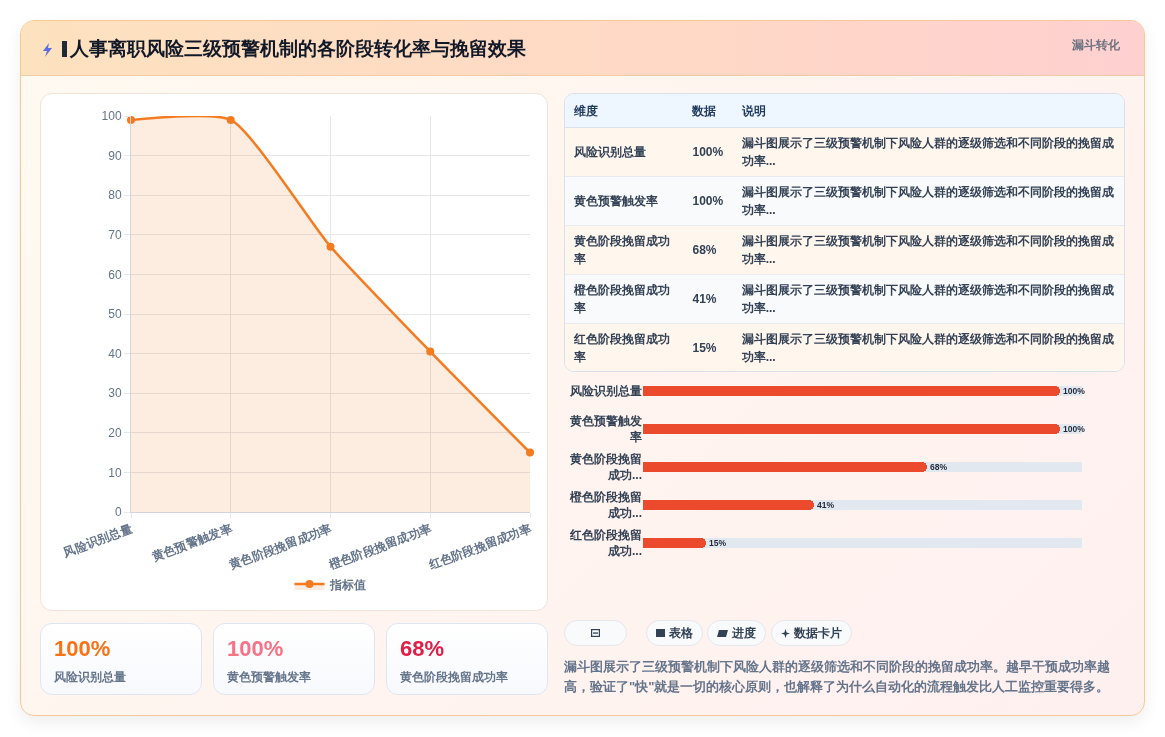 This screenshot has width=1165, height=737. I want to click on y-tick-label: 70, so click(115, 235).